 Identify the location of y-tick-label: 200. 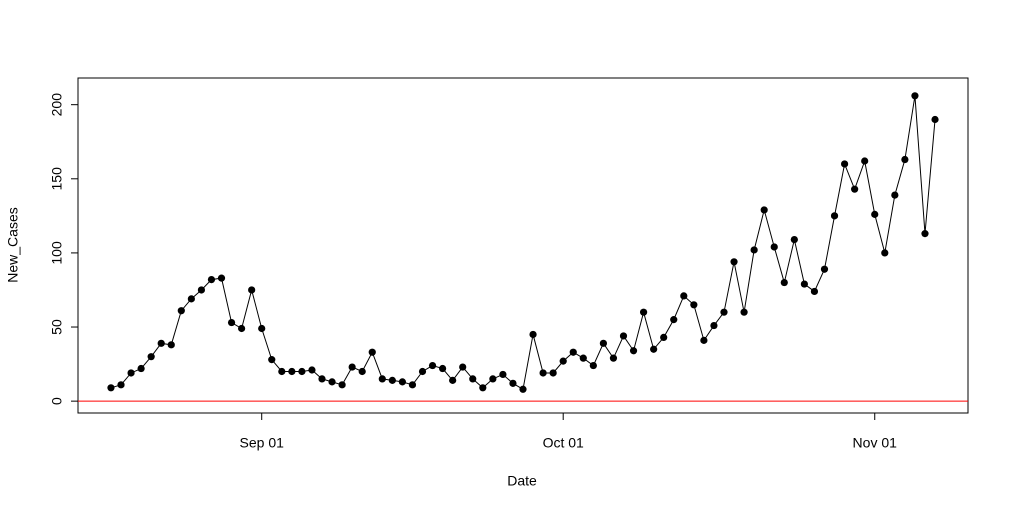
(57, 105).